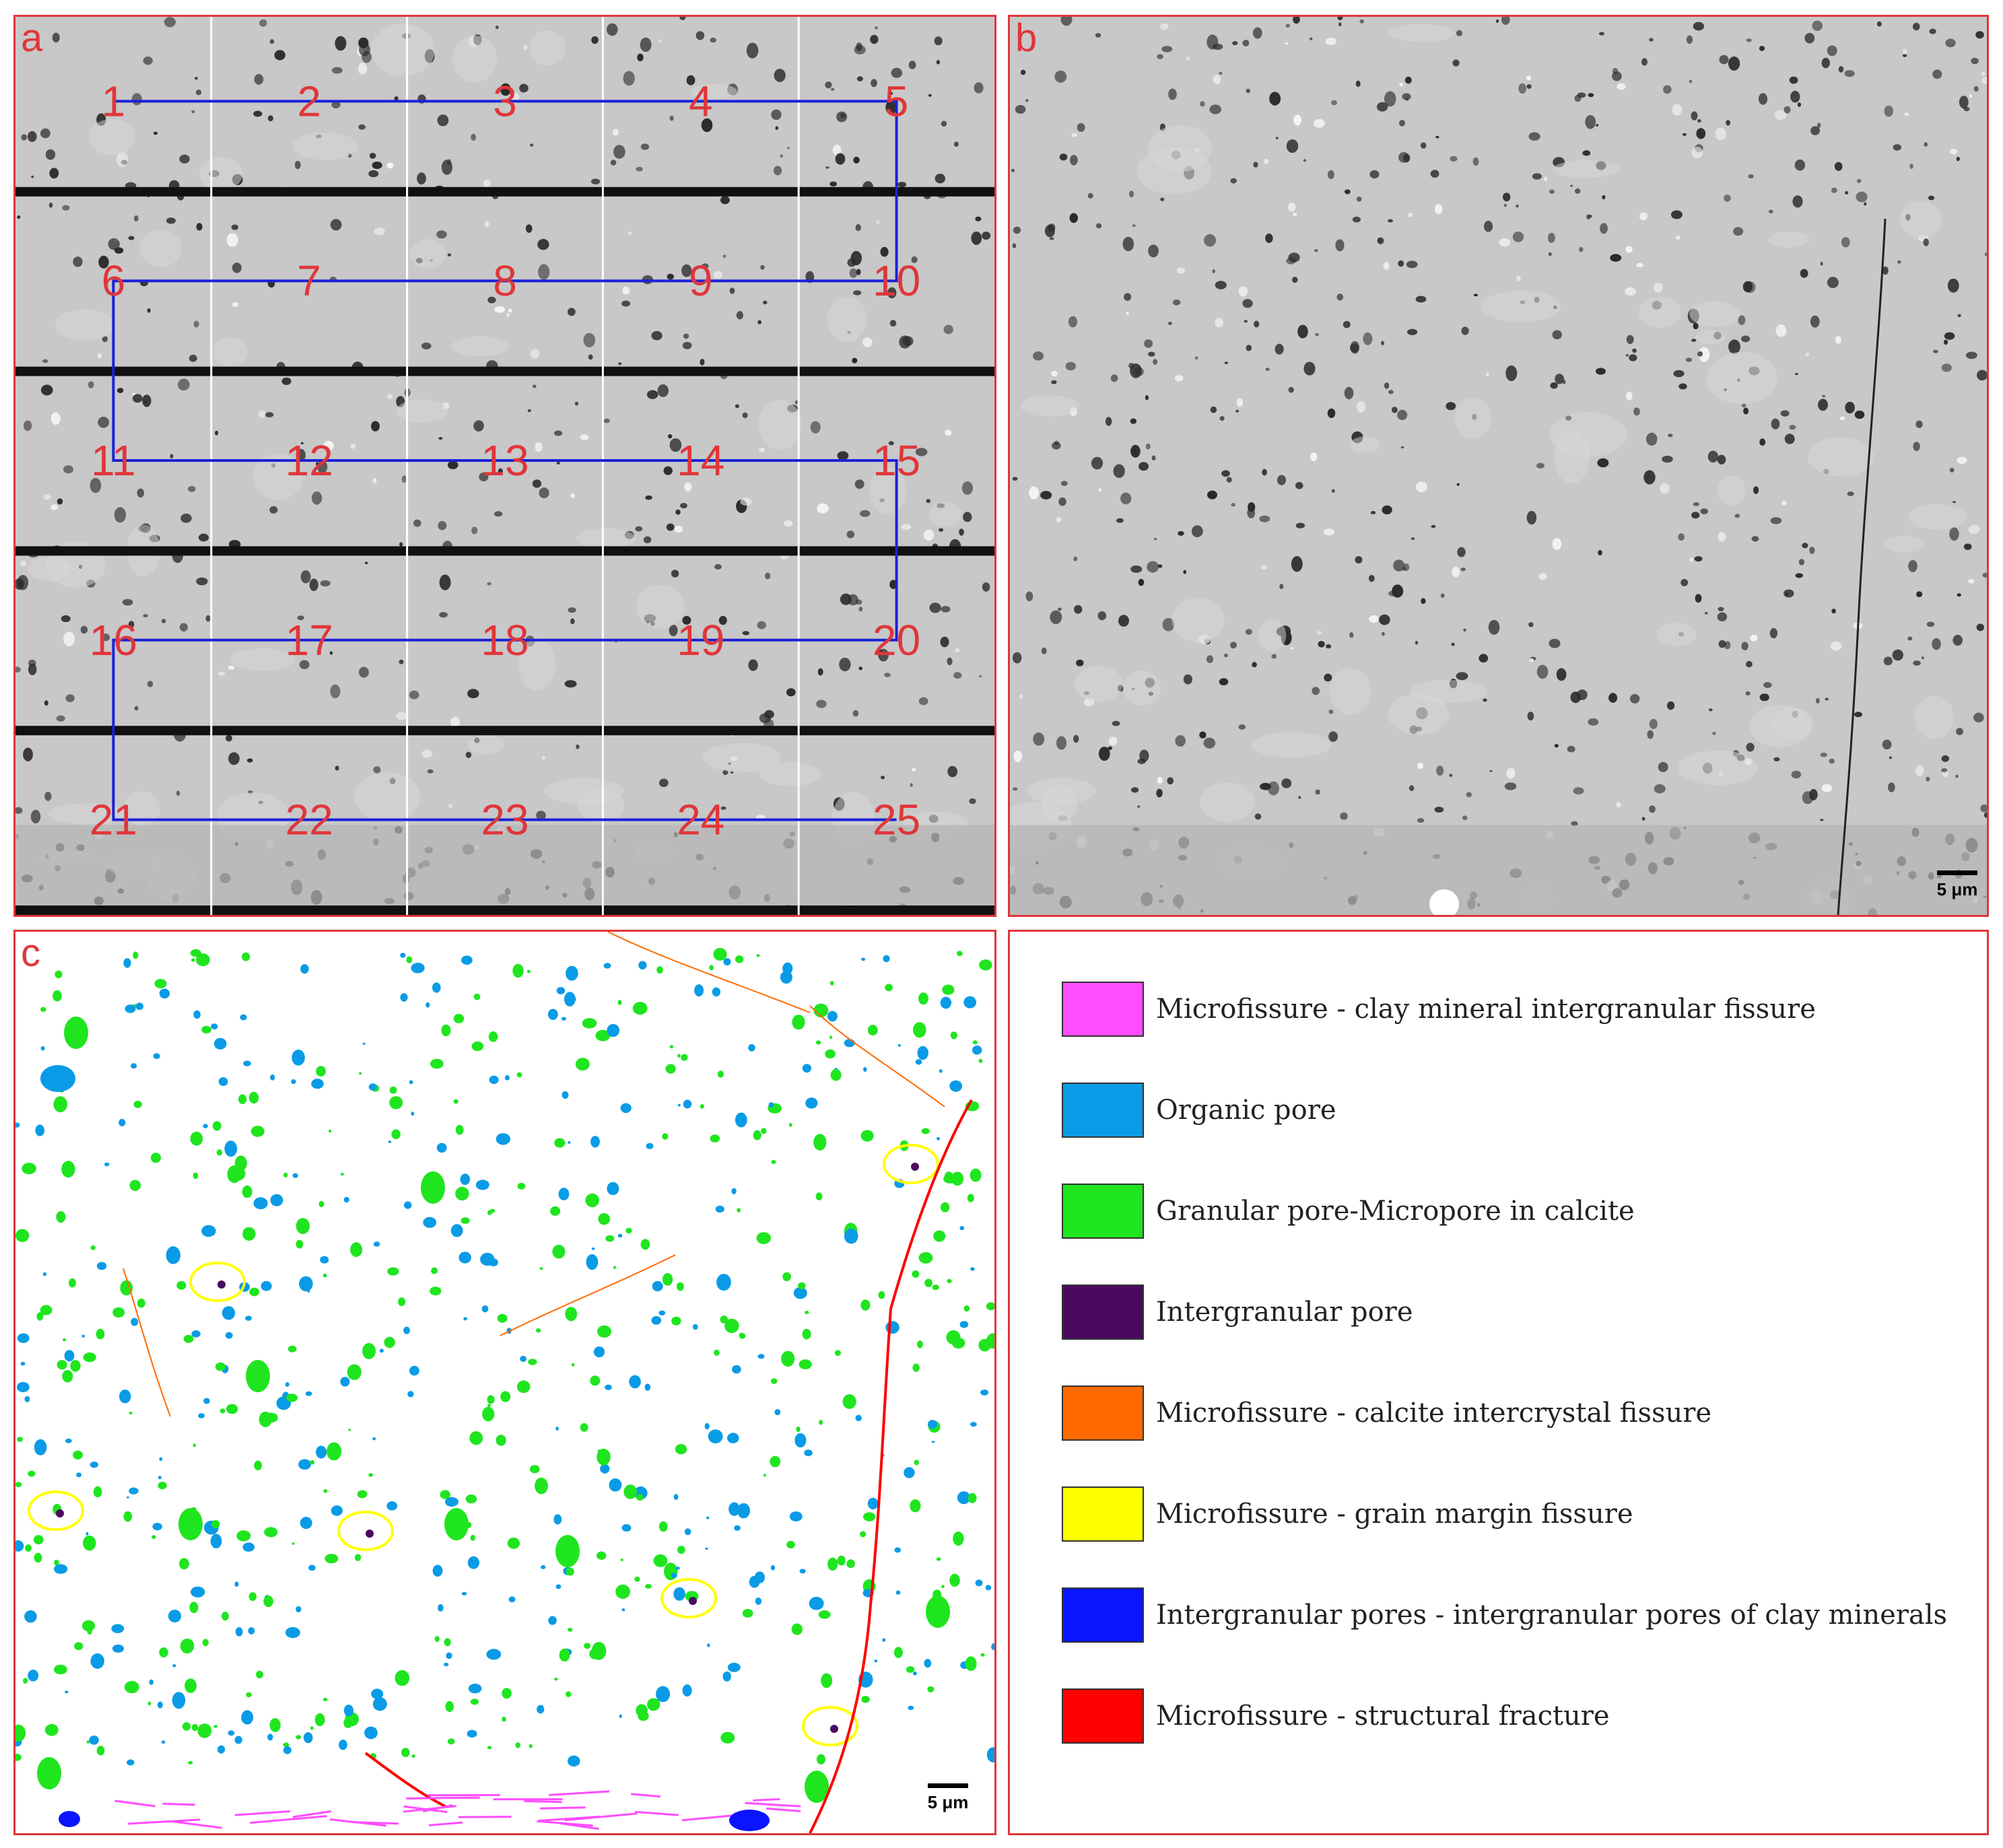  I want to click on tile-number-label: 23, so click(505, 820).